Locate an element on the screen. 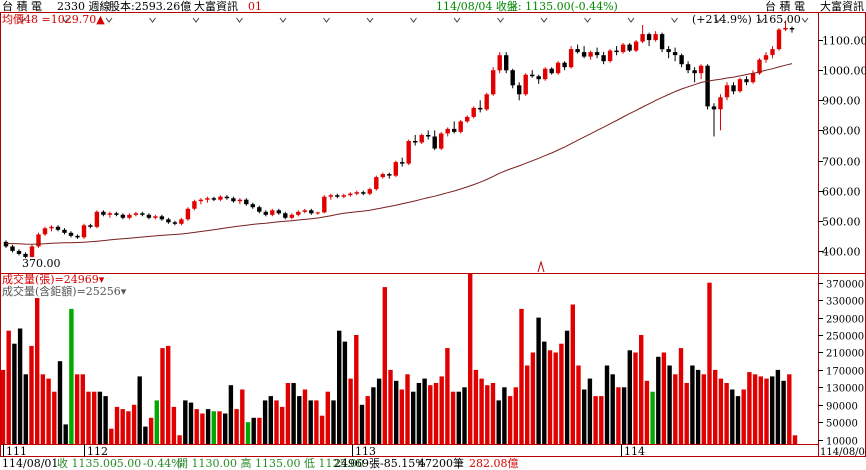 The width and height of the screenshot is (866, 470). price-gridlines is located at coordinates (820, 146).